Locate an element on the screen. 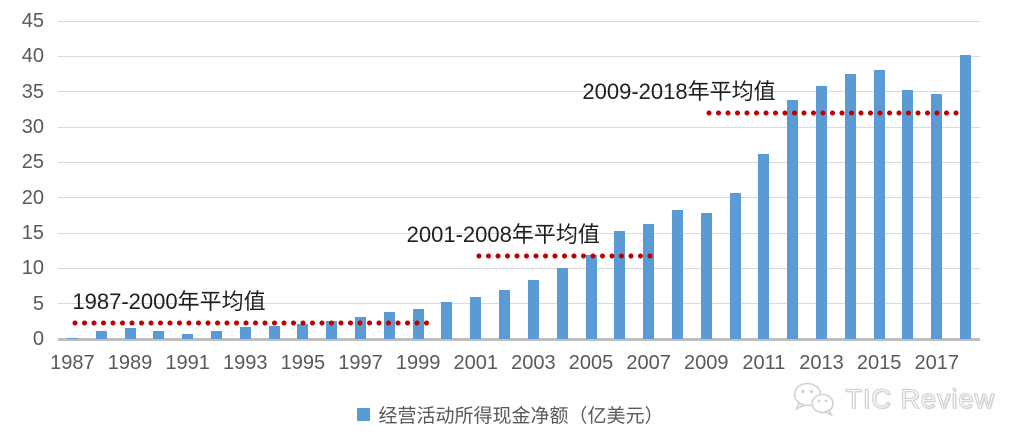 This screenshot has height=441, width=1021. y-tick-label-30: 30 is located at coordinates (32, 127).